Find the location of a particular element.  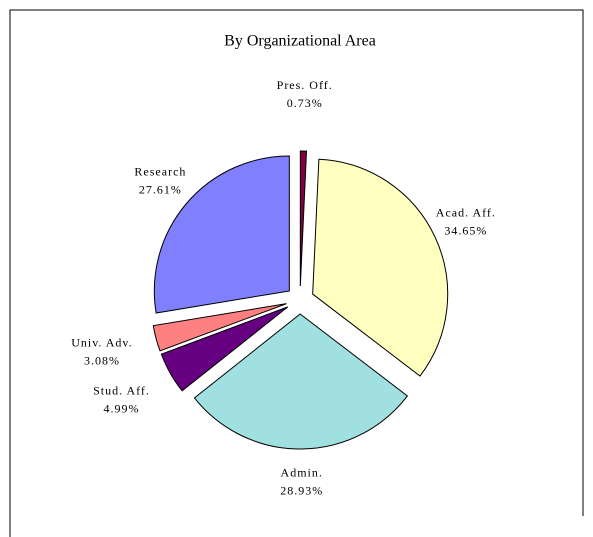

slice-label: Acad. Aff. is located at coordinates (466, 212).